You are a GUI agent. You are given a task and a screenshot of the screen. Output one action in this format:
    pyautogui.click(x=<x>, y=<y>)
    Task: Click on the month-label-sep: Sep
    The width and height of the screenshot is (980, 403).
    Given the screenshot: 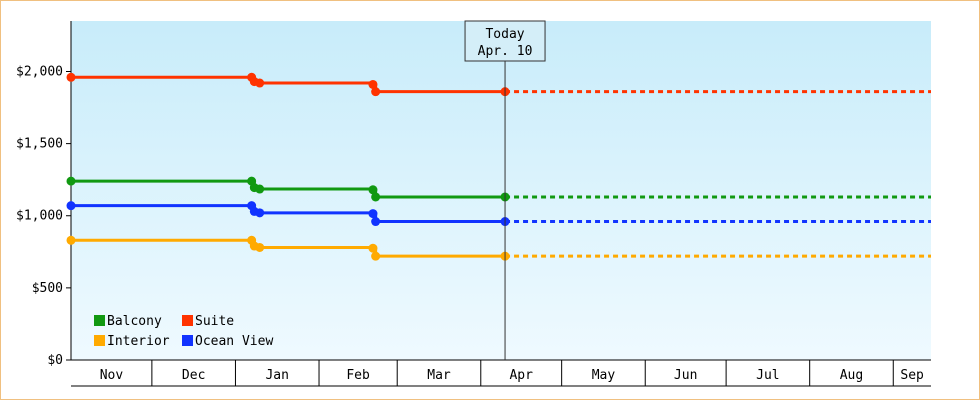 What is the action you would take?
    pyautogui.click(x=912, y=375)
    